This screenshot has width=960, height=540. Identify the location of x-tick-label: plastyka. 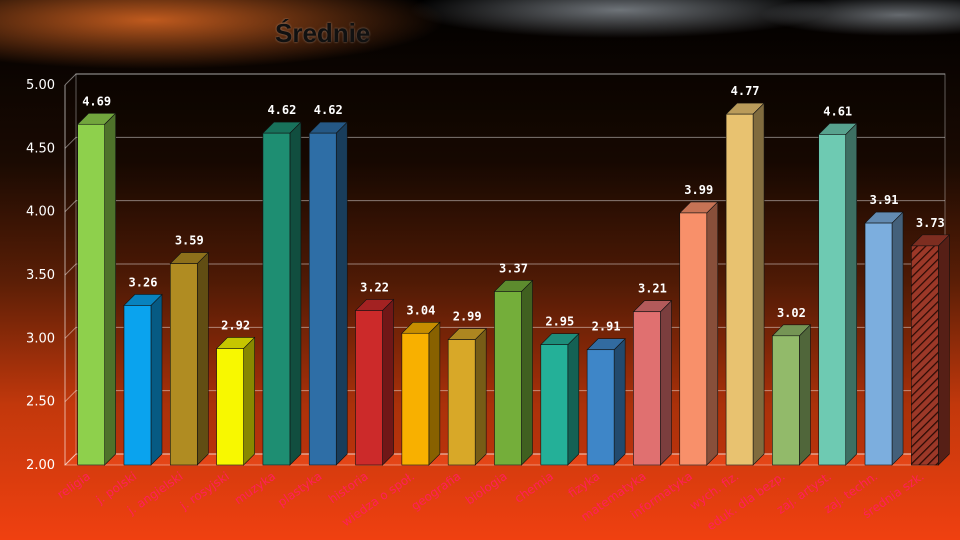
(299, 489).